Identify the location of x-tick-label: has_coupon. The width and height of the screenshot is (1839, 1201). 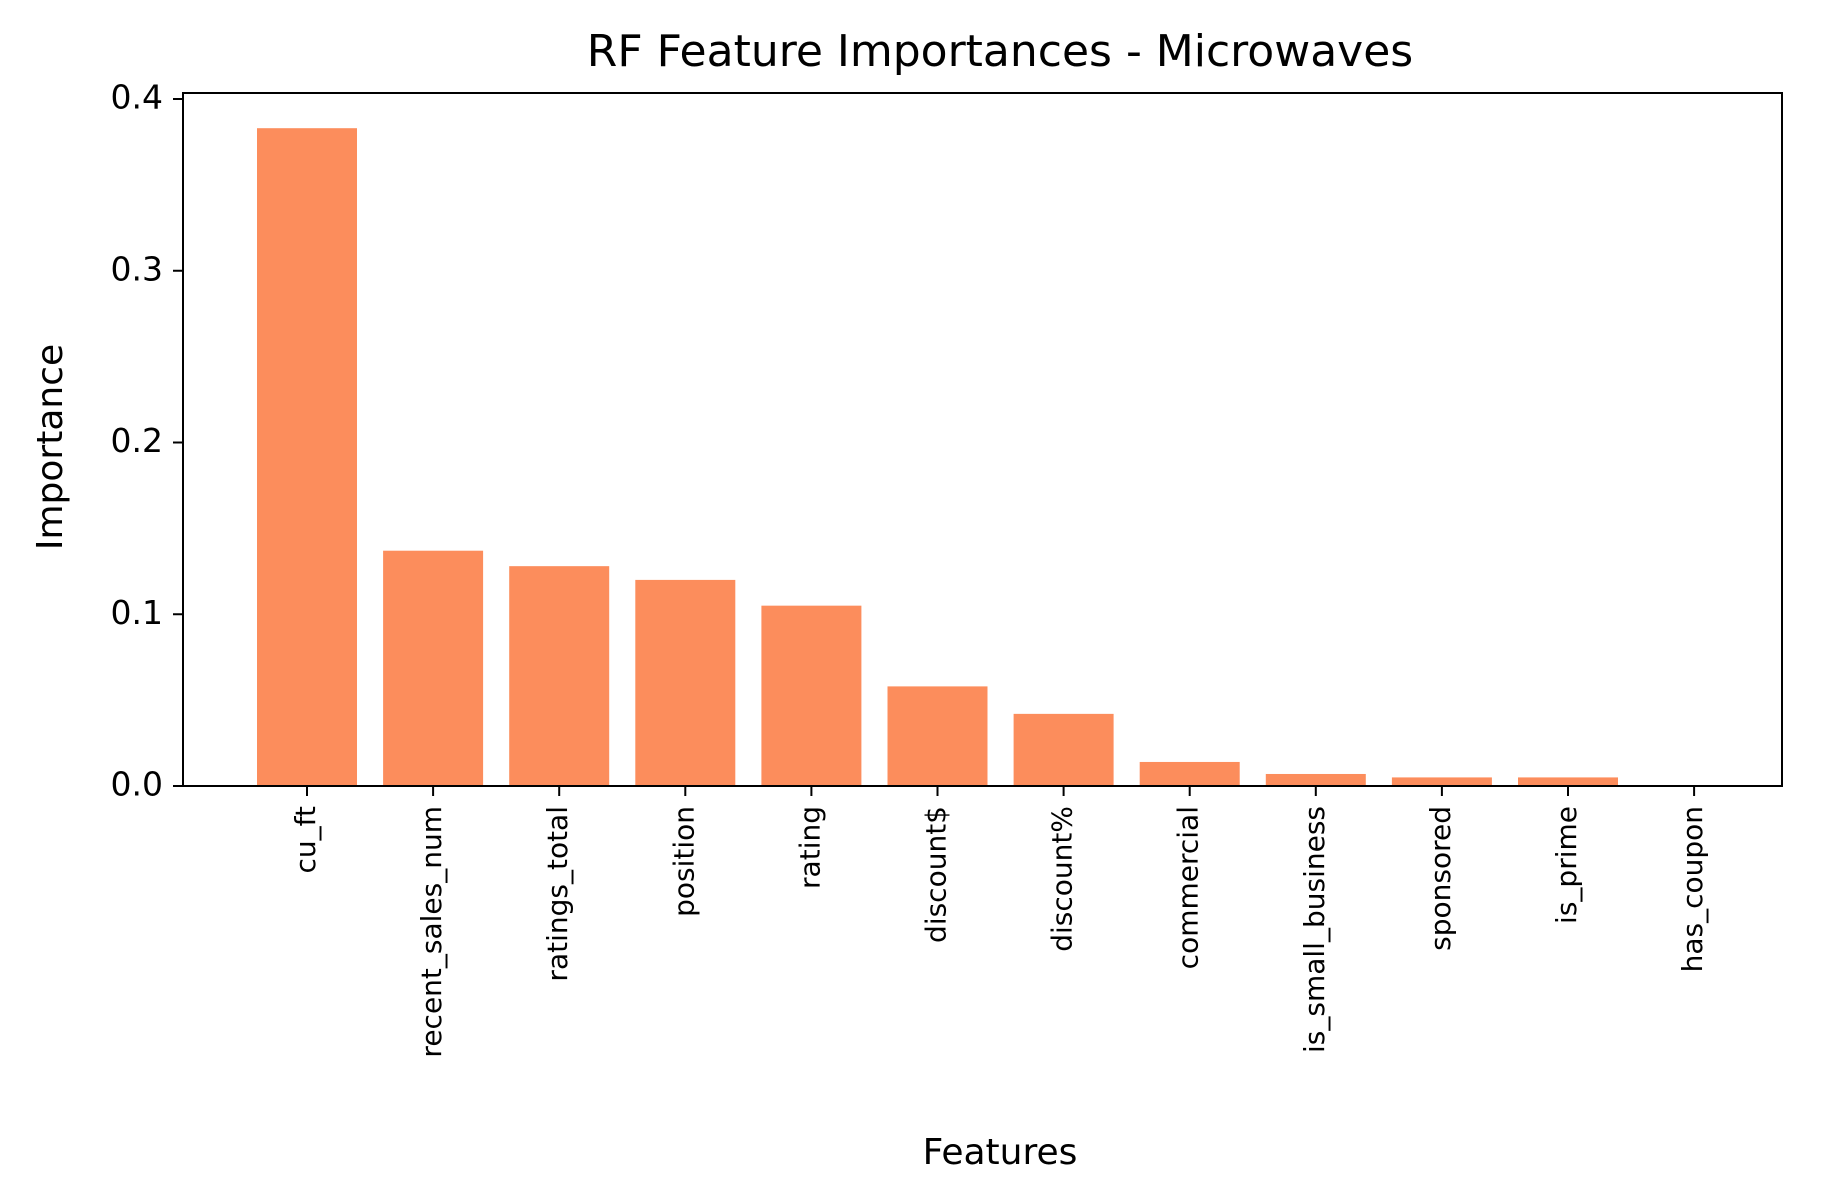
(1692, 889).